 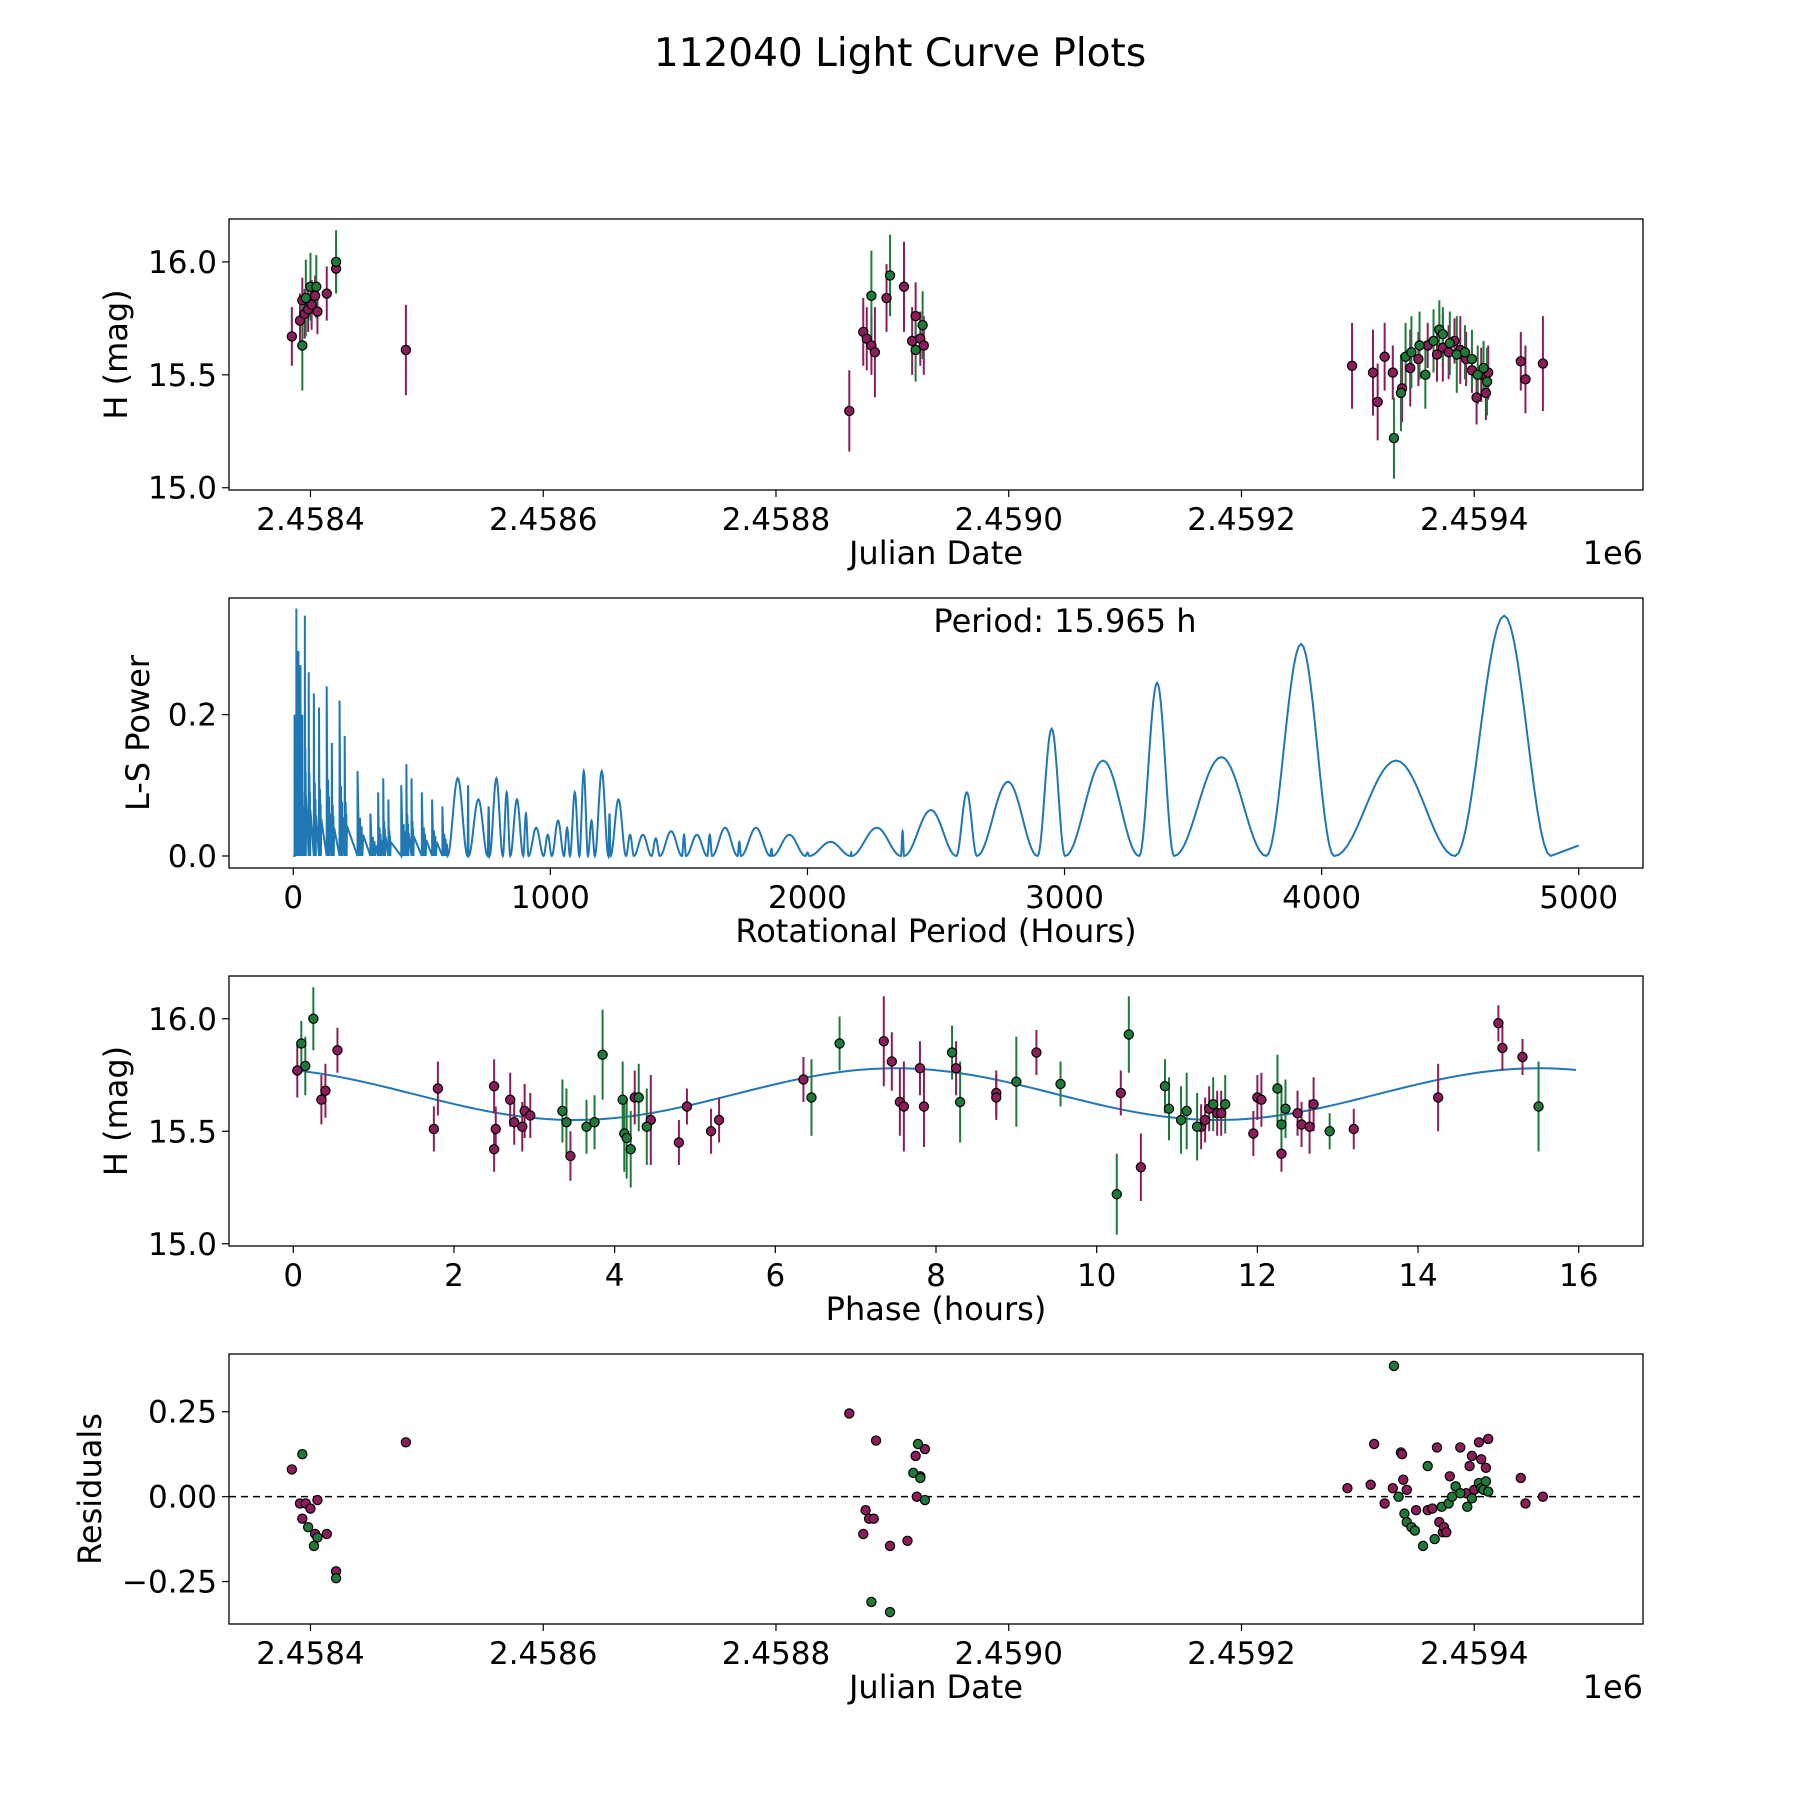 I want to click on x-tick-label: 4000, so click(x=1321, y=898).